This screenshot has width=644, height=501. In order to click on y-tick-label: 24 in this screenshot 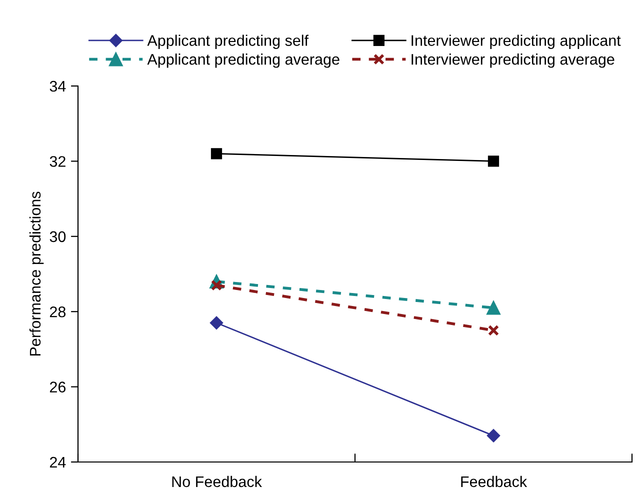, I will do `click(58, 462)`.